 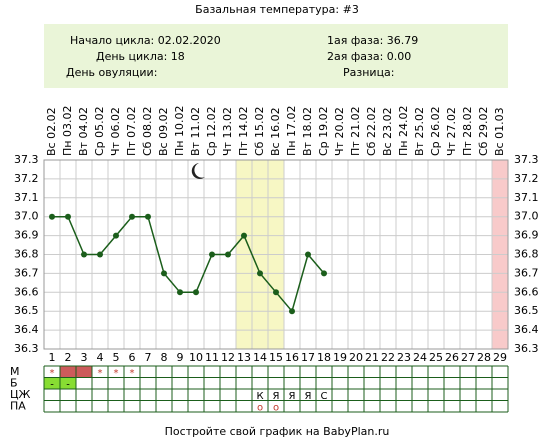 I want to click on day-label: 24, so click(x=420, y=357).